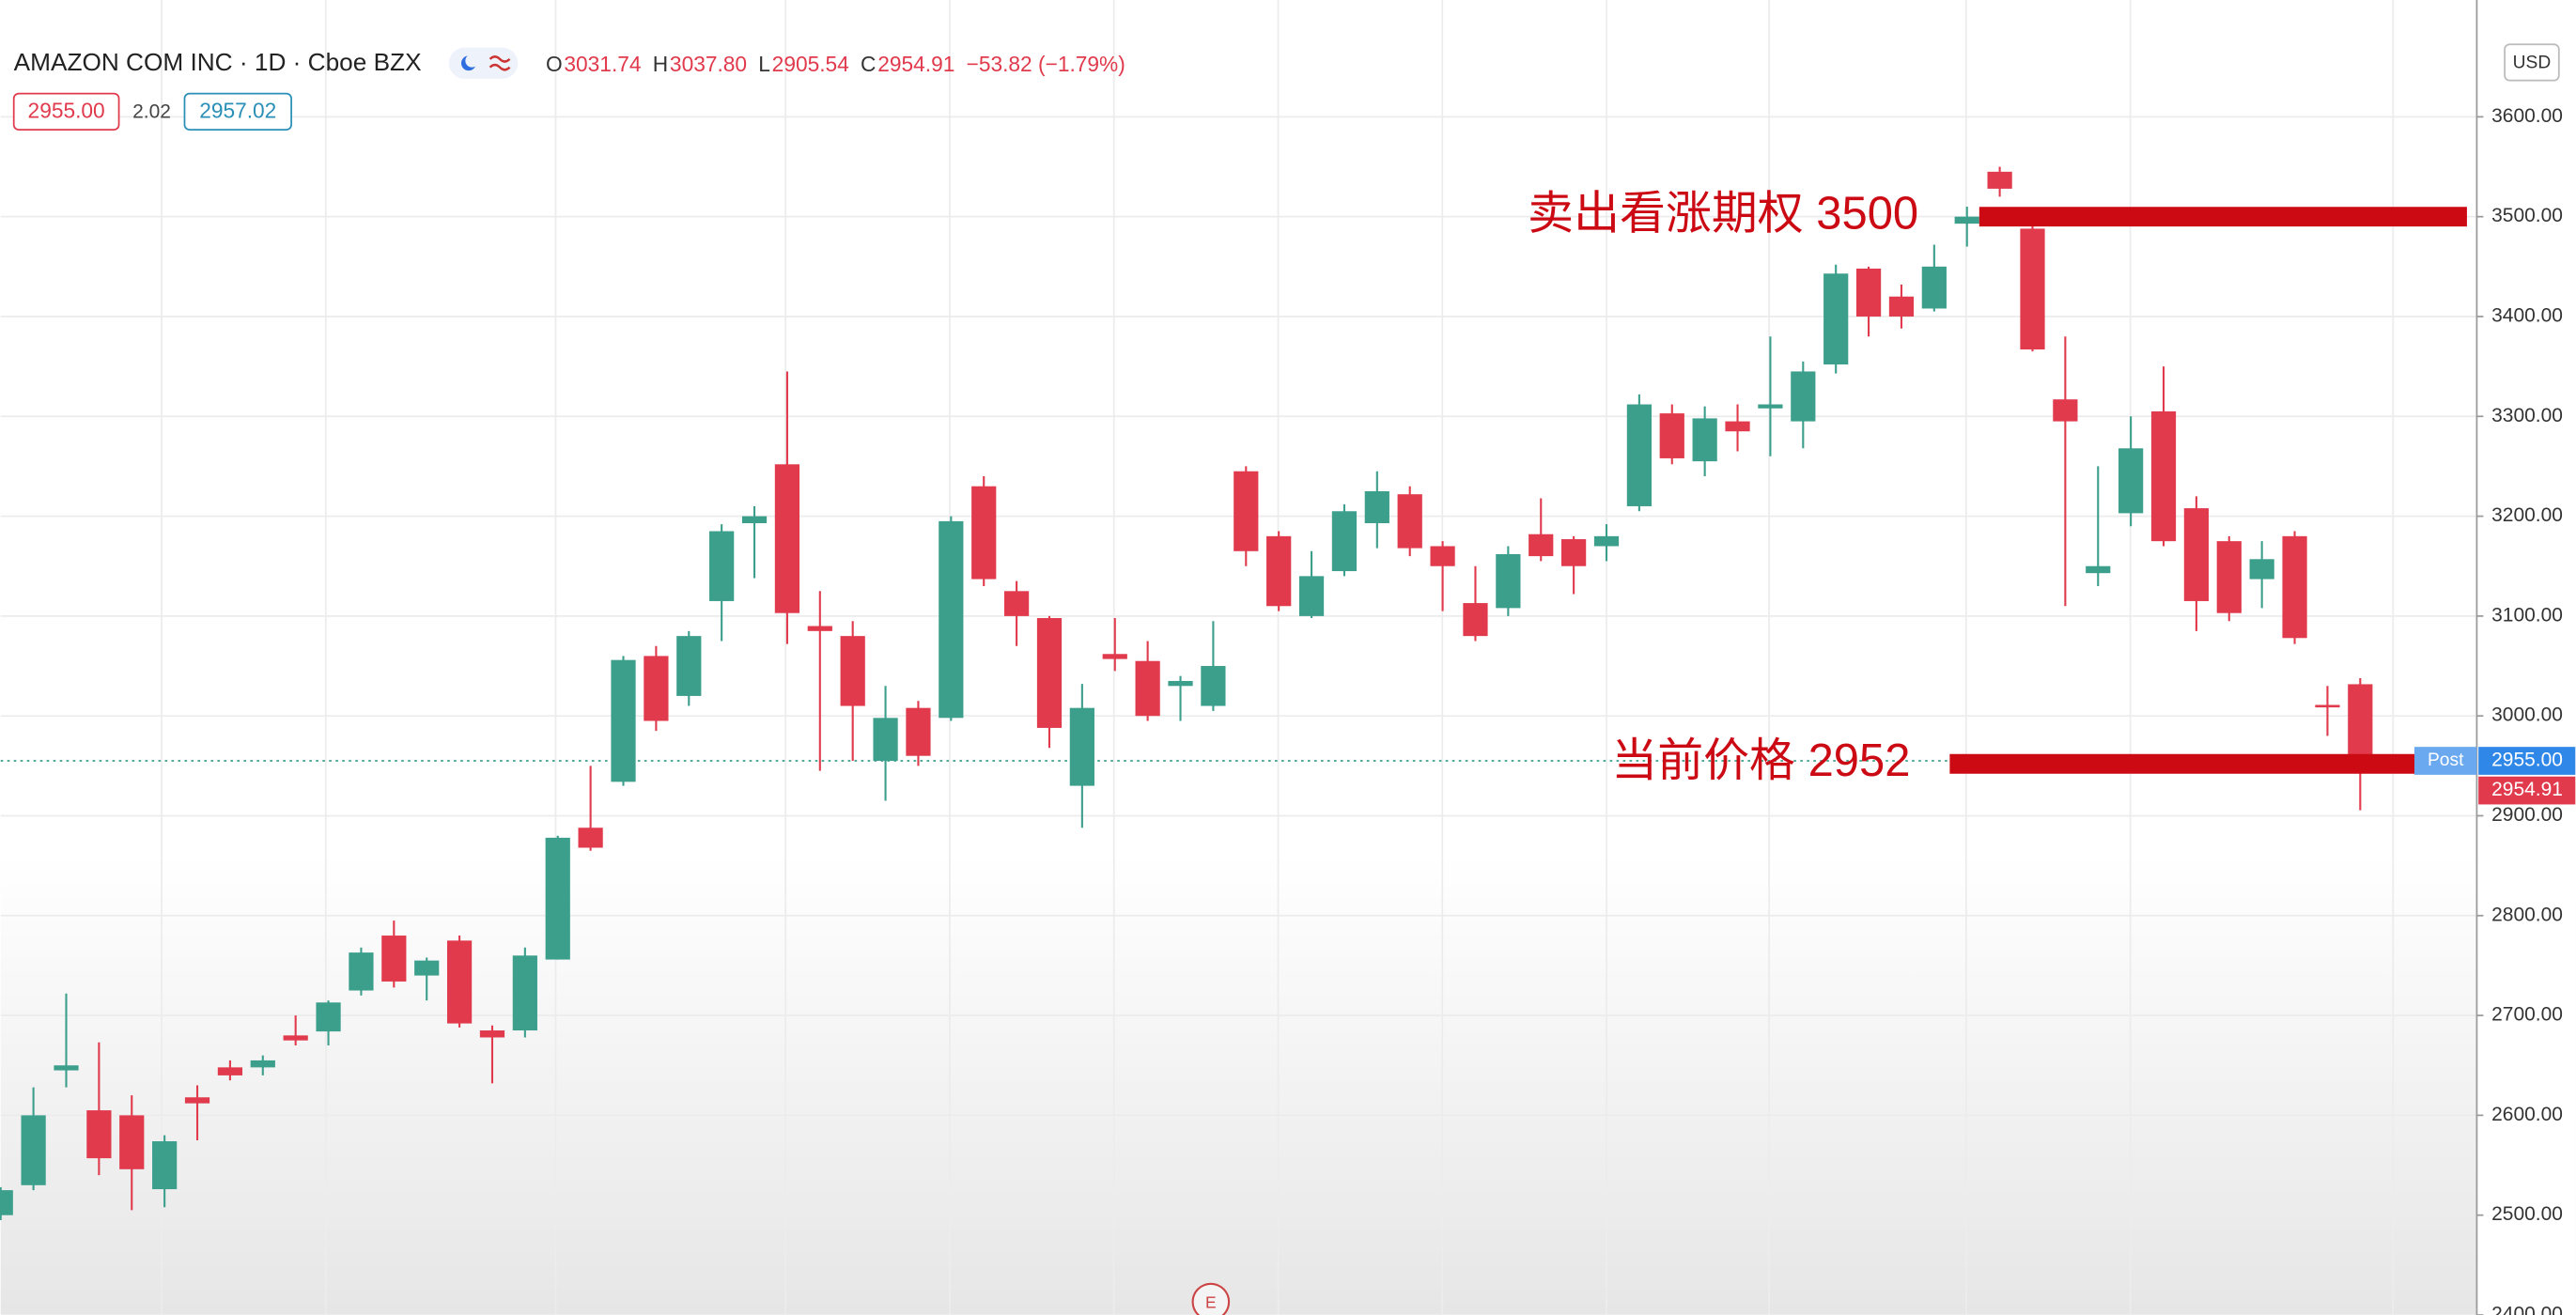 This screenshot has width=2576, height=1315. I want to click on ohlc-key: H, so click(660, 64).